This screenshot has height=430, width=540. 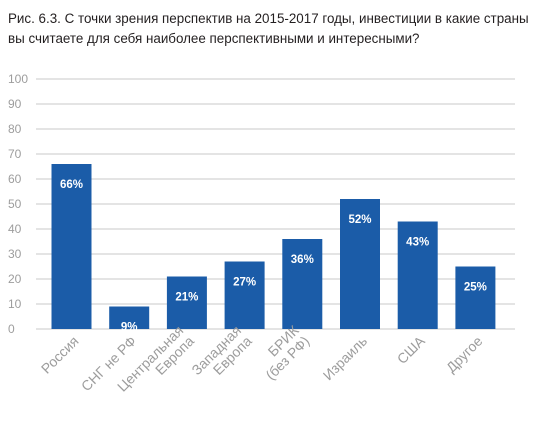 I want to click on x-category-label: Россия, so click(x=60, y=355).